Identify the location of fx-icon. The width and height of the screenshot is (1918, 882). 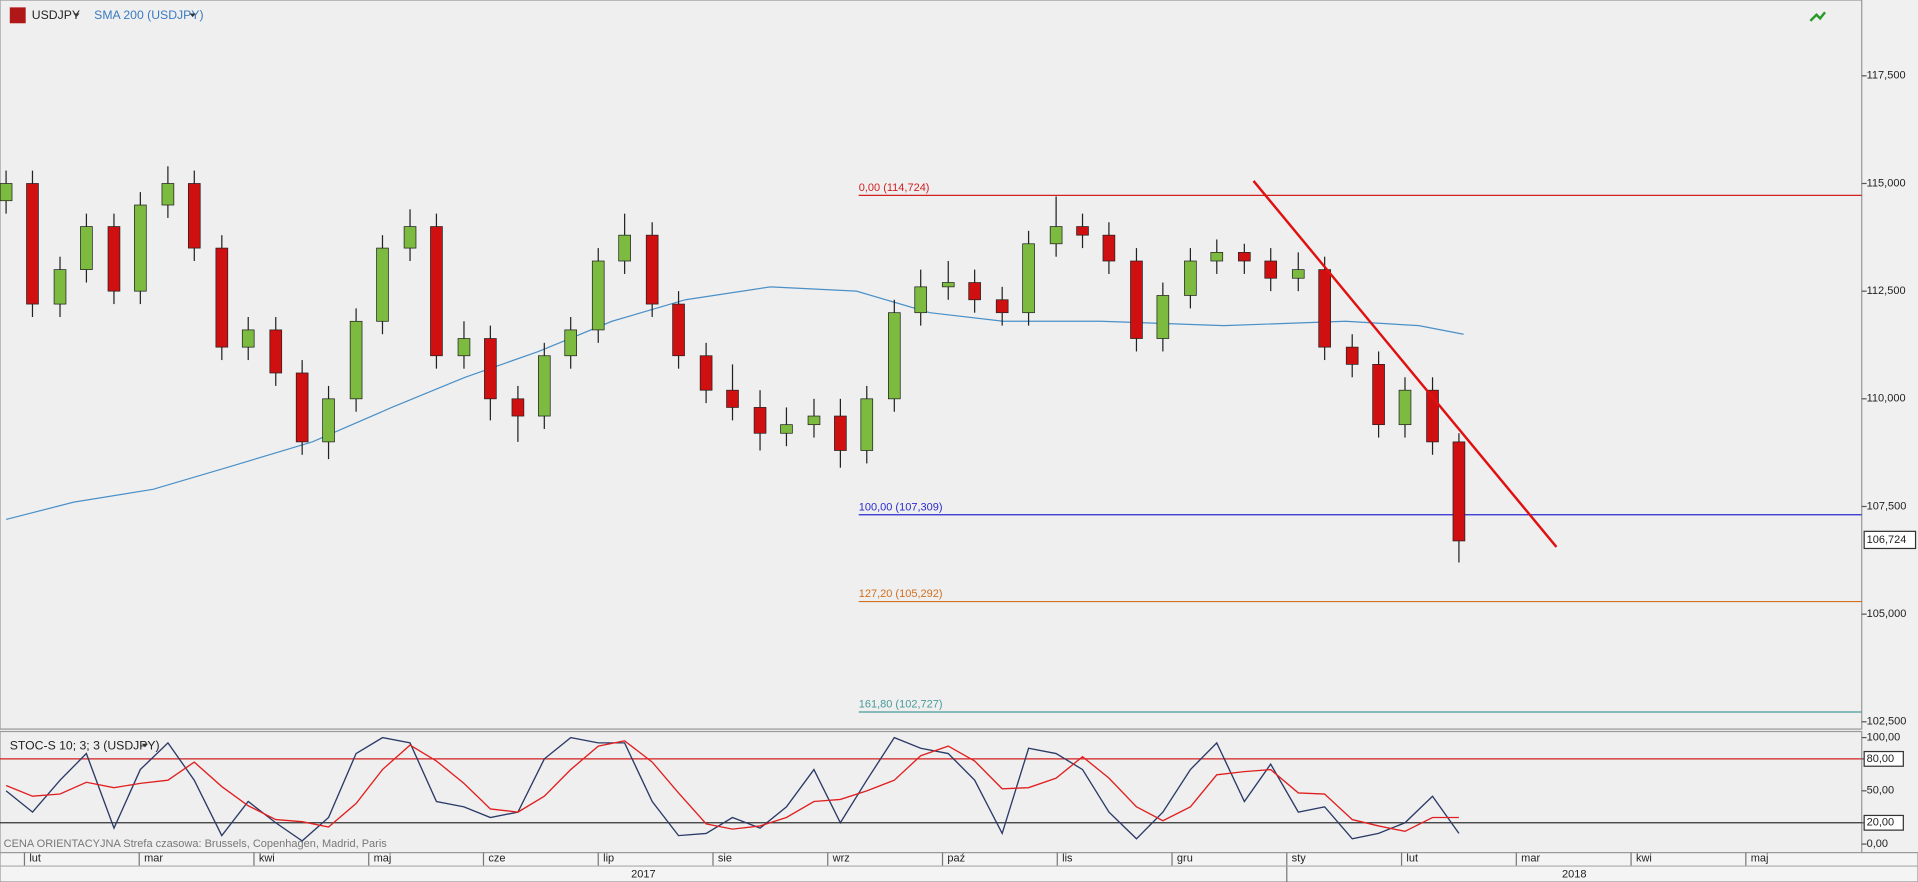
(17, 15).